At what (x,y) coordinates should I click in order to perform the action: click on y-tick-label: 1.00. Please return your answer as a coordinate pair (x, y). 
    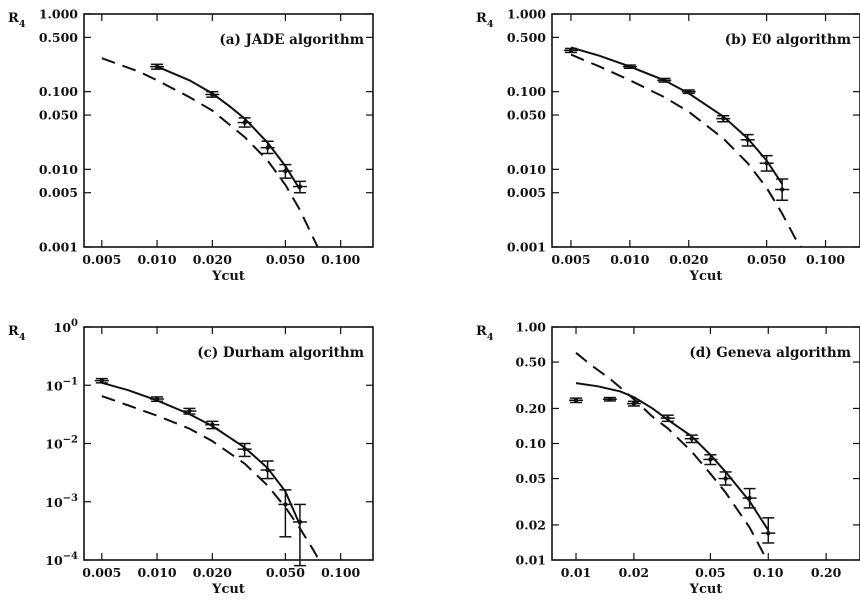
    Looking at the image, I should click on (531, 327).